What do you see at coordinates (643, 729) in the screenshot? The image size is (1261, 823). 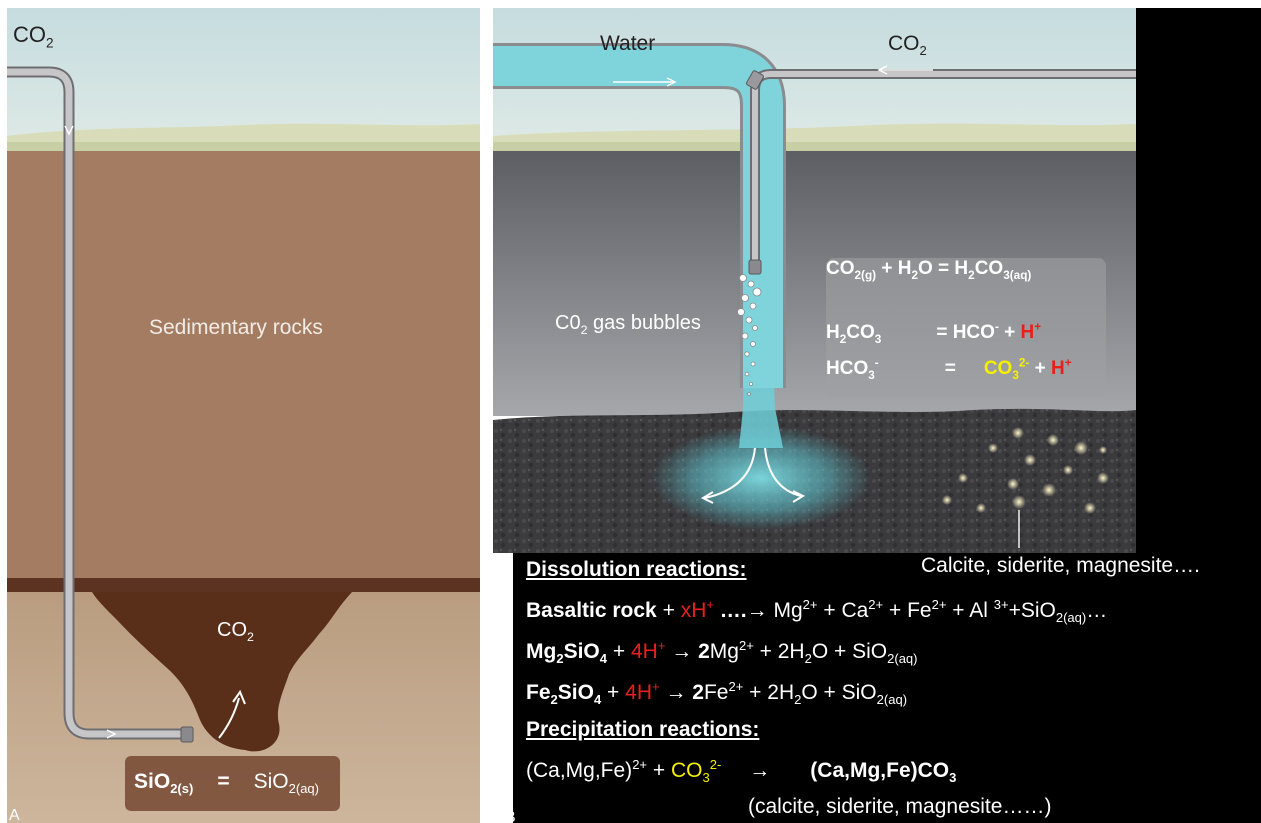 I see `precipitation-heading: Precipitation reactions:` at bounding box center [643, 729].